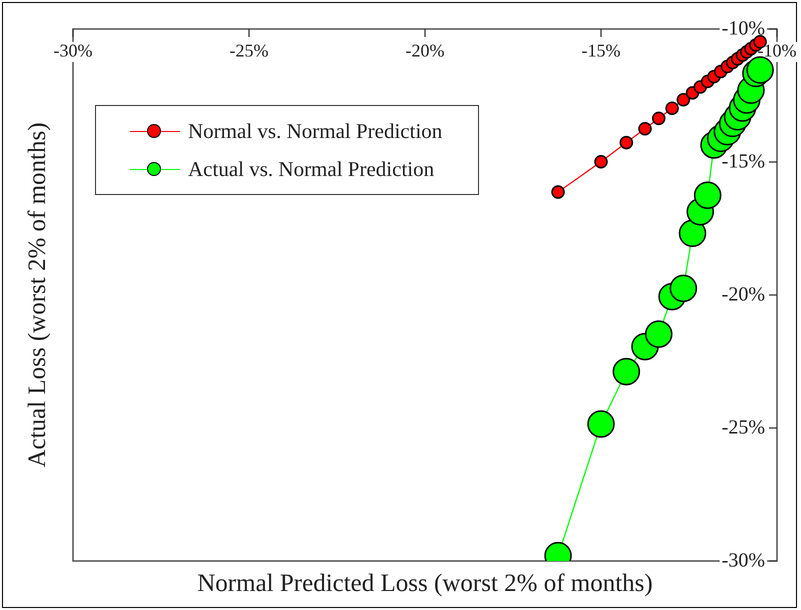  Describe the element at coordinates (73, 50) in the screenshot. I see `x-tick-label: -30%` at that location.